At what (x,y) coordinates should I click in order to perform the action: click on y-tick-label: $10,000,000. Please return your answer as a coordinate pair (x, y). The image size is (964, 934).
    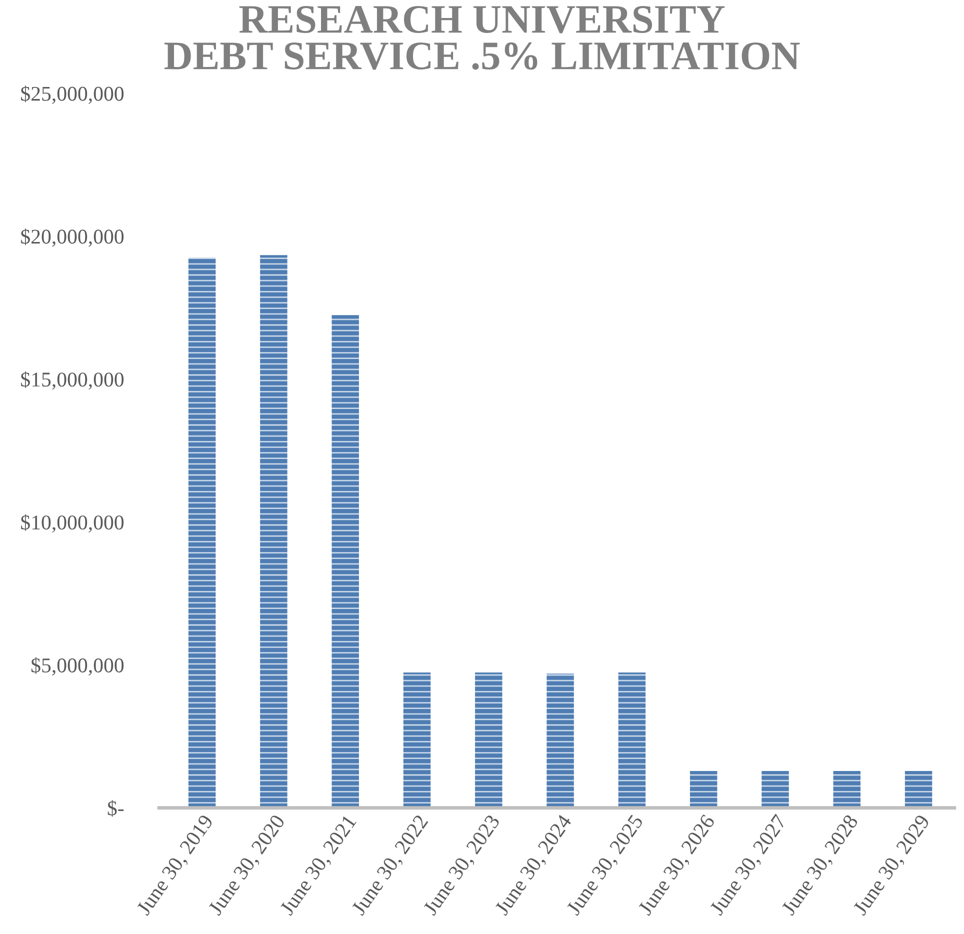
    Looking at the image, I should click on (72, 523).